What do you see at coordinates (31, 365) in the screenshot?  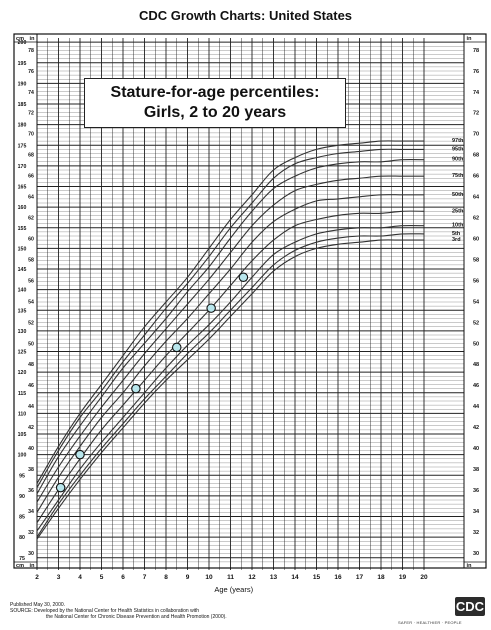 I see `in-tick-label: 48` at bounding box center [31, 365].